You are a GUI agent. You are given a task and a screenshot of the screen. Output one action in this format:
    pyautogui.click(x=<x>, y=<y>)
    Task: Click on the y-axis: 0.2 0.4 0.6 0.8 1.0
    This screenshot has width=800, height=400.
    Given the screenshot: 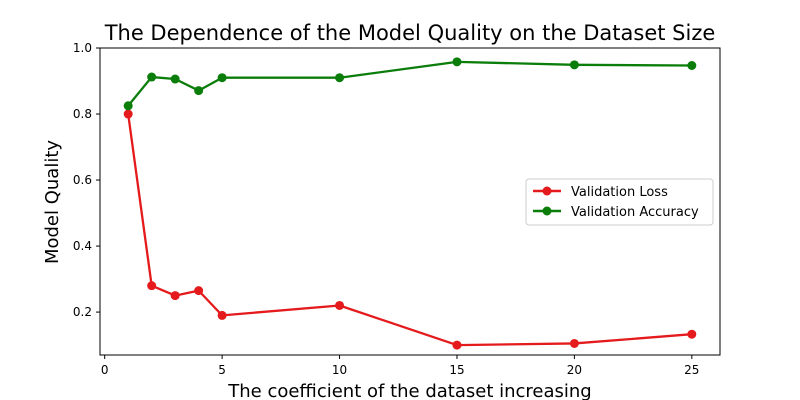 What is the action you would take?
    pyautogui.click(x=86, y=180)
    